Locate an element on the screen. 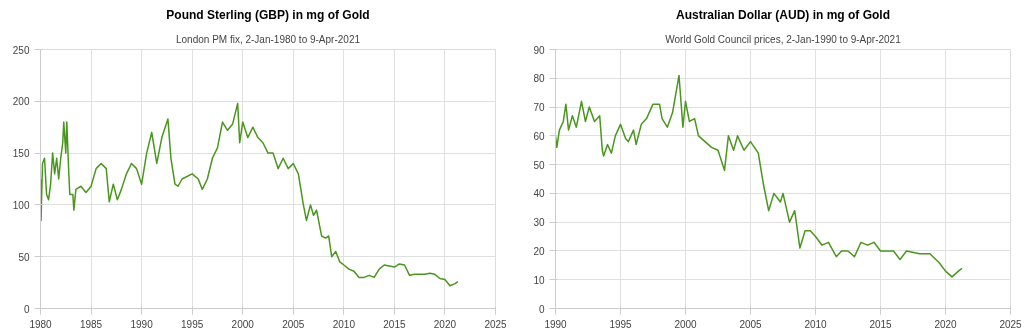  y-tick-label: 70 is located at coordinates (539, 108).